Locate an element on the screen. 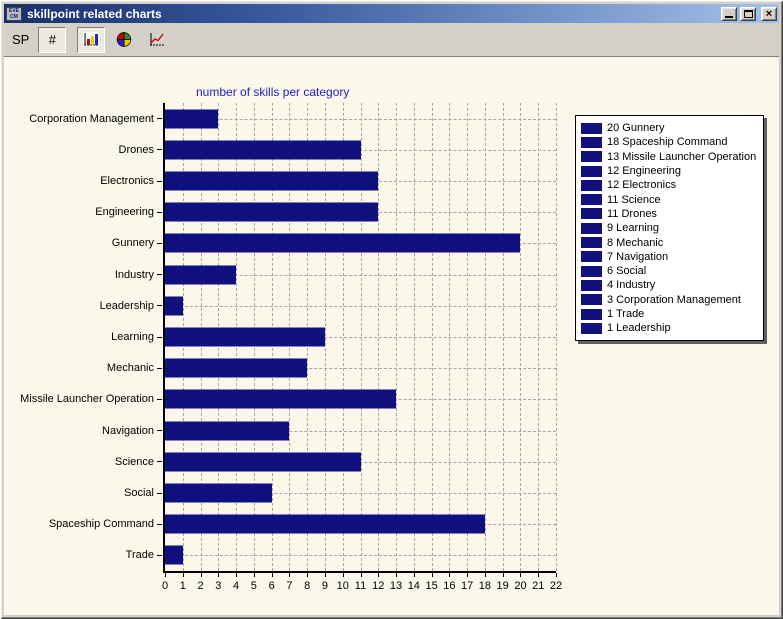  category-label-text: Navigation is located at coordinates (128, 430).